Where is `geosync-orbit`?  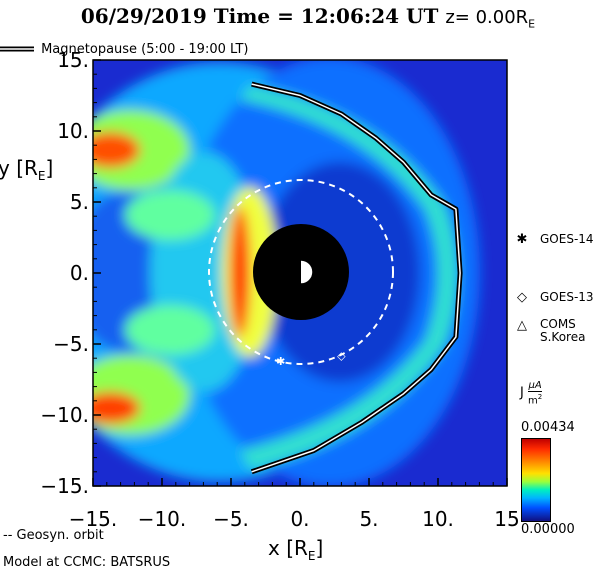
geosync-orbit is located at coordinates (301, 272).